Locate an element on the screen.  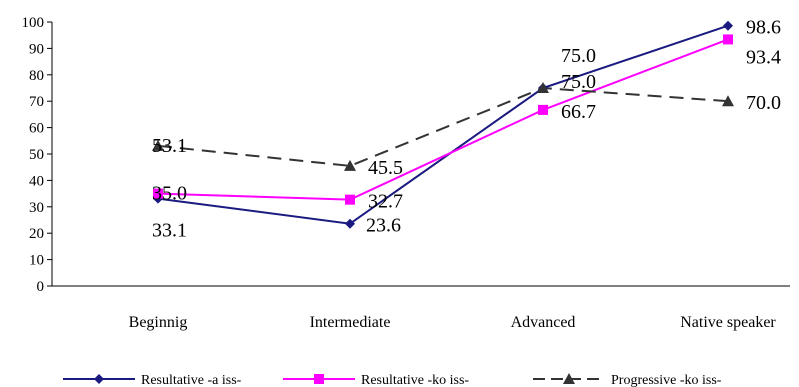
y-tick-label: 30 is located at coordinates (36, 208).